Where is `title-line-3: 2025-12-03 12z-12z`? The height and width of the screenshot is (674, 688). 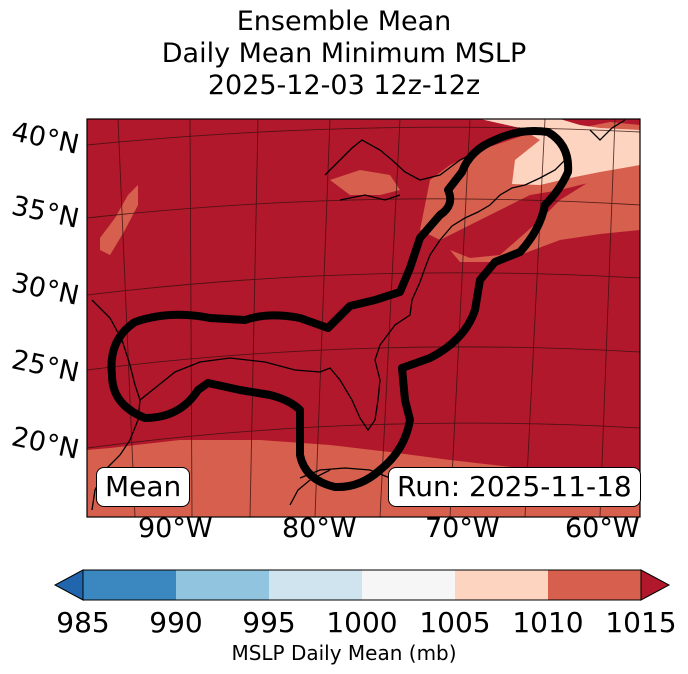
title-line-3: 2025-12-03 12z-12z is located at coordinates (344, 85).